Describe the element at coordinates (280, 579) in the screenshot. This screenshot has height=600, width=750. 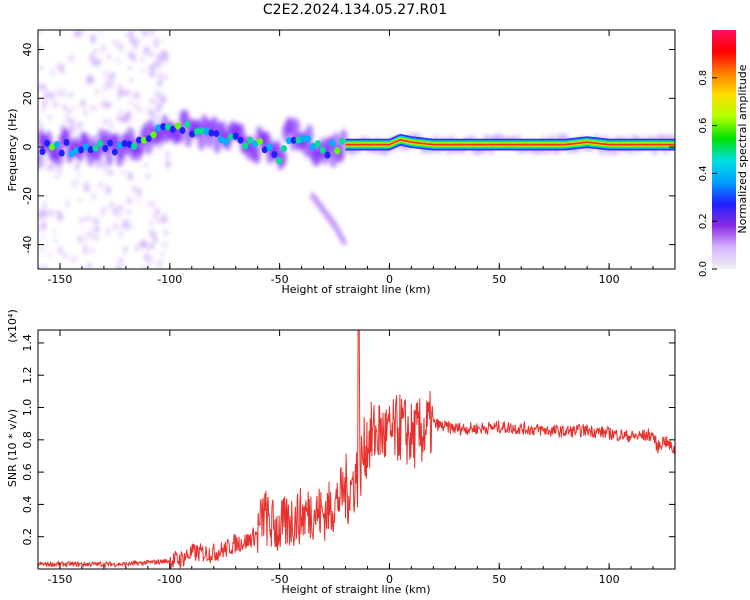
I see `snr-x-tick-label: -50` at that location.